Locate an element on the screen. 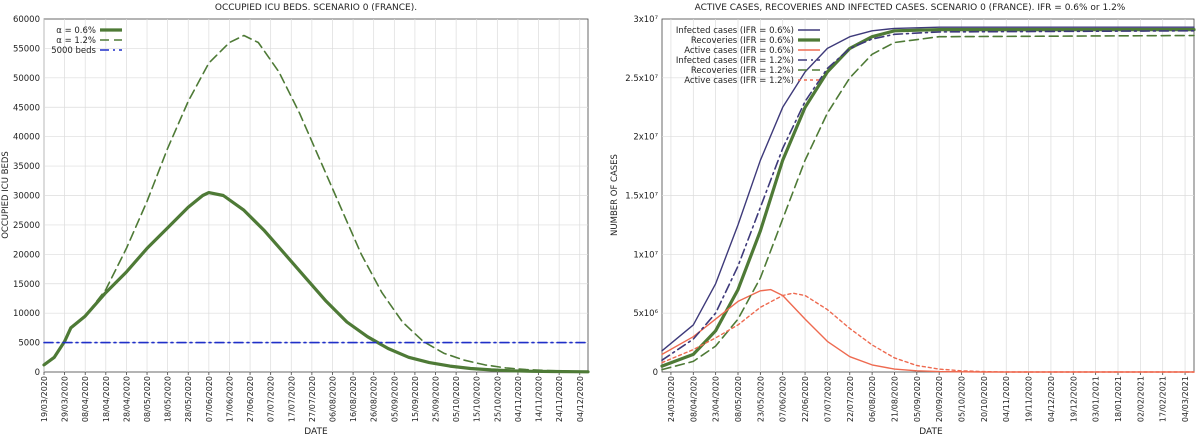 The height and width of the screenshot is (439, 1200). y-tick-label: 2.5x10⁷ is located at coordinates (641, 79).